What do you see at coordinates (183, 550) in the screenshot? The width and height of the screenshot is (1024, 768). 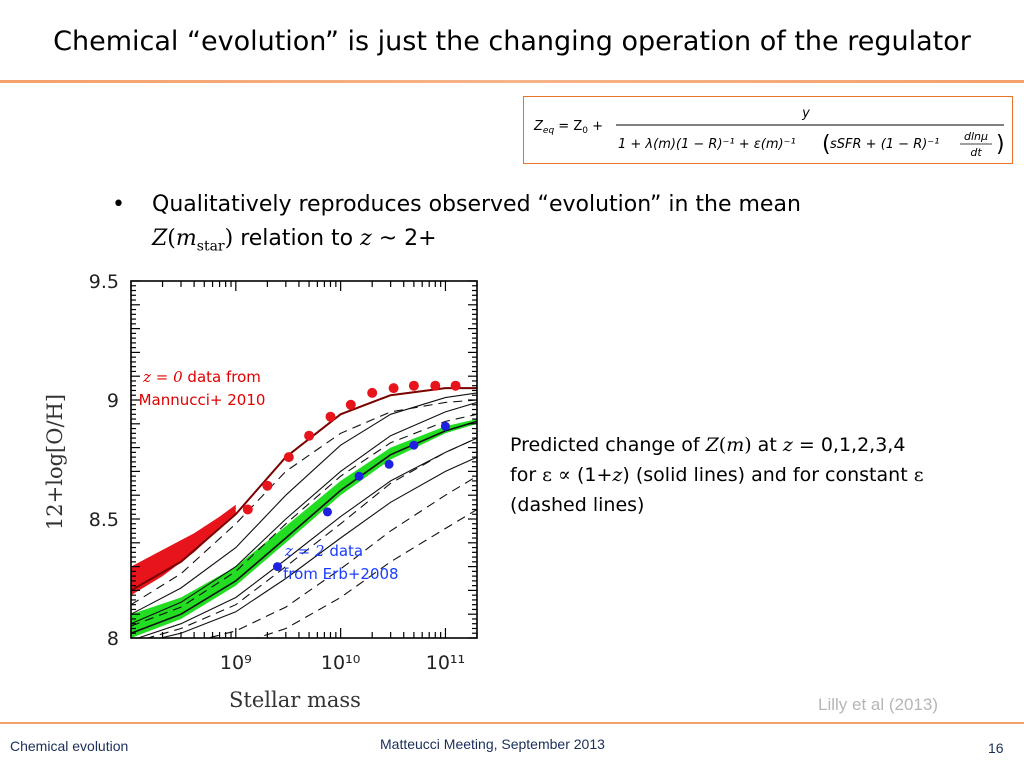 I see `red-band` at bounding box center [183, 550].